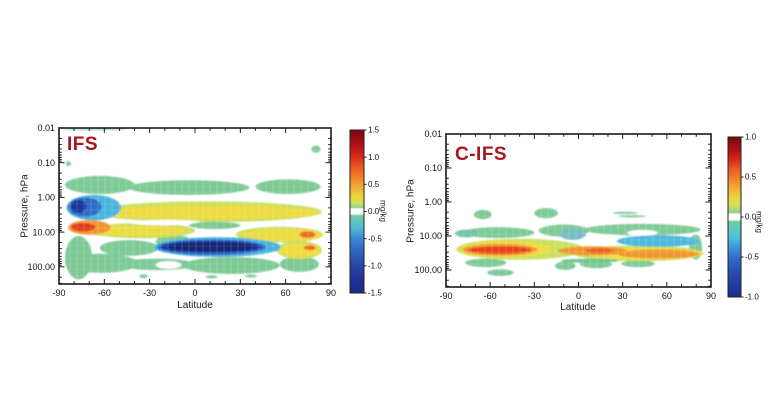  What do you see at coordinates (240, 293) in the screenshot?
I see `ifs-x-tick: 30` at bounding box center [240, 293].